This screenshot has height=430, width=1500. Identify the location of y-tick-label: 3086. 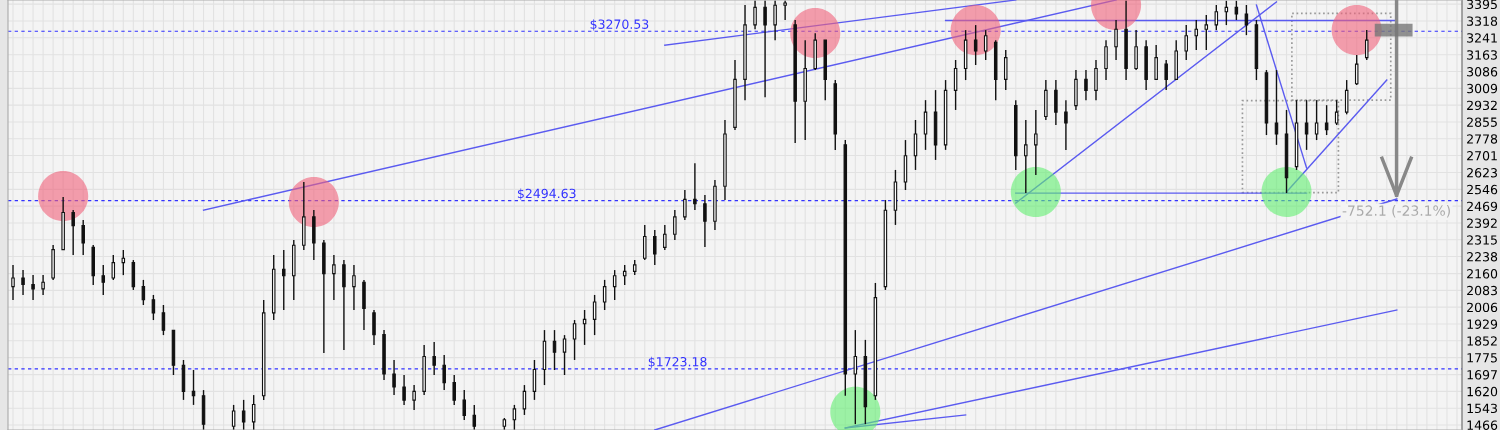
(1482, 72).